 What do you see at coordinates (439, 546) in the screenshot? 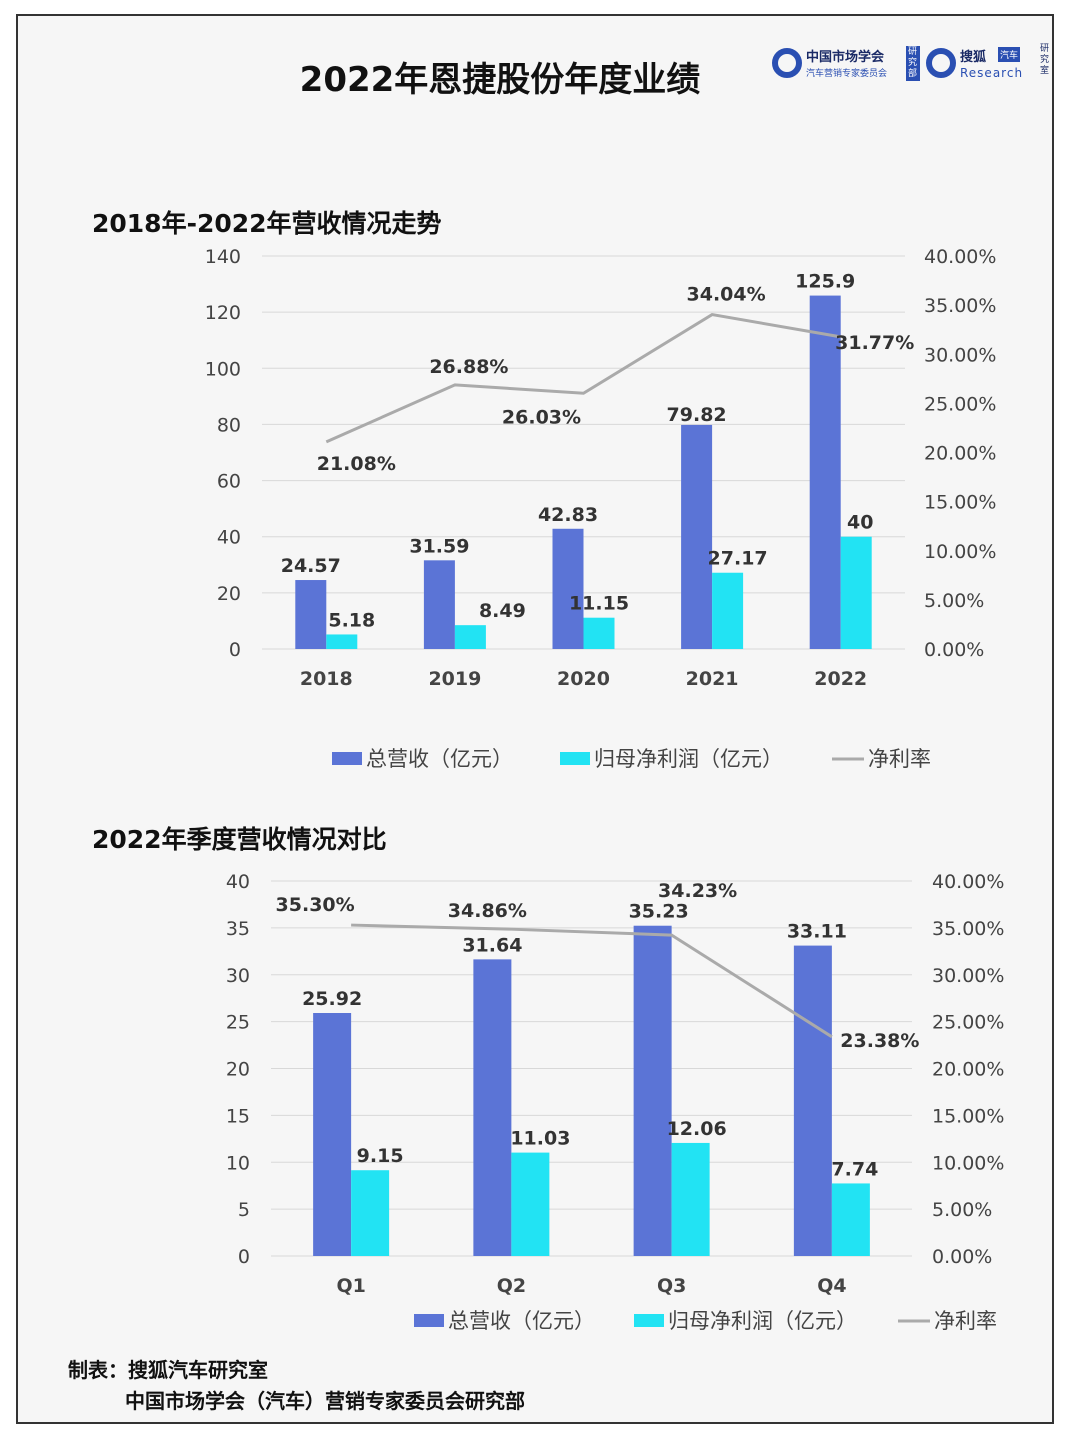
I see `revenue-label: 31.59` at bounding box center [439, 546].